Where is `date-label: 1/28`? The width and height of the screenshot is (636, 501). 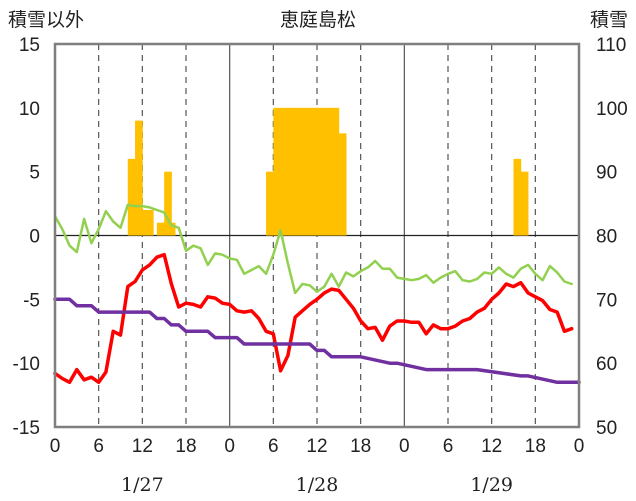 date-label: 1/28 is located at coordinates (317, 485).